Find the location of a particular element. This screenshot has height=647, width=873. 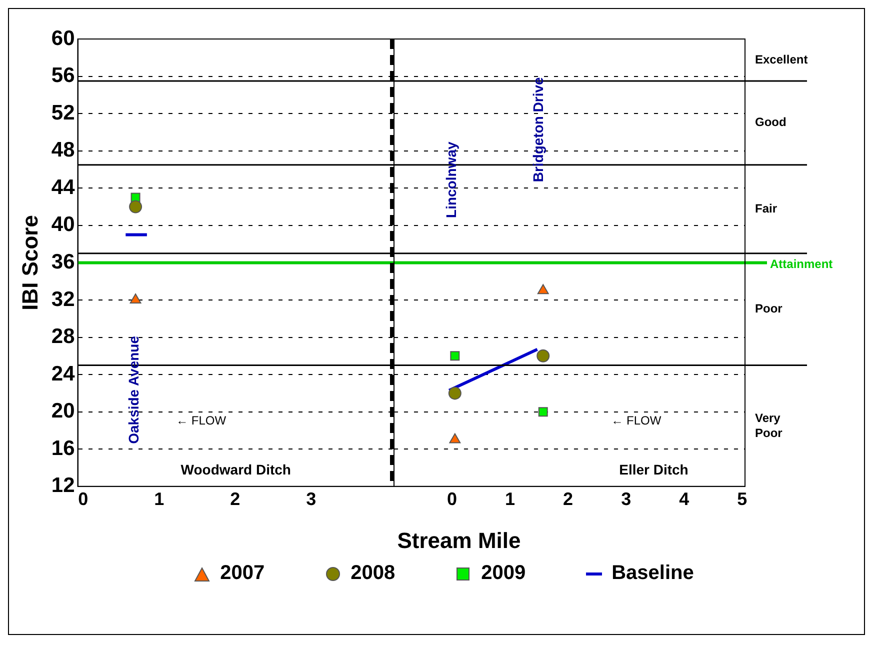

annotation: Bridgeton Drive is located at coordinates (538, 129).